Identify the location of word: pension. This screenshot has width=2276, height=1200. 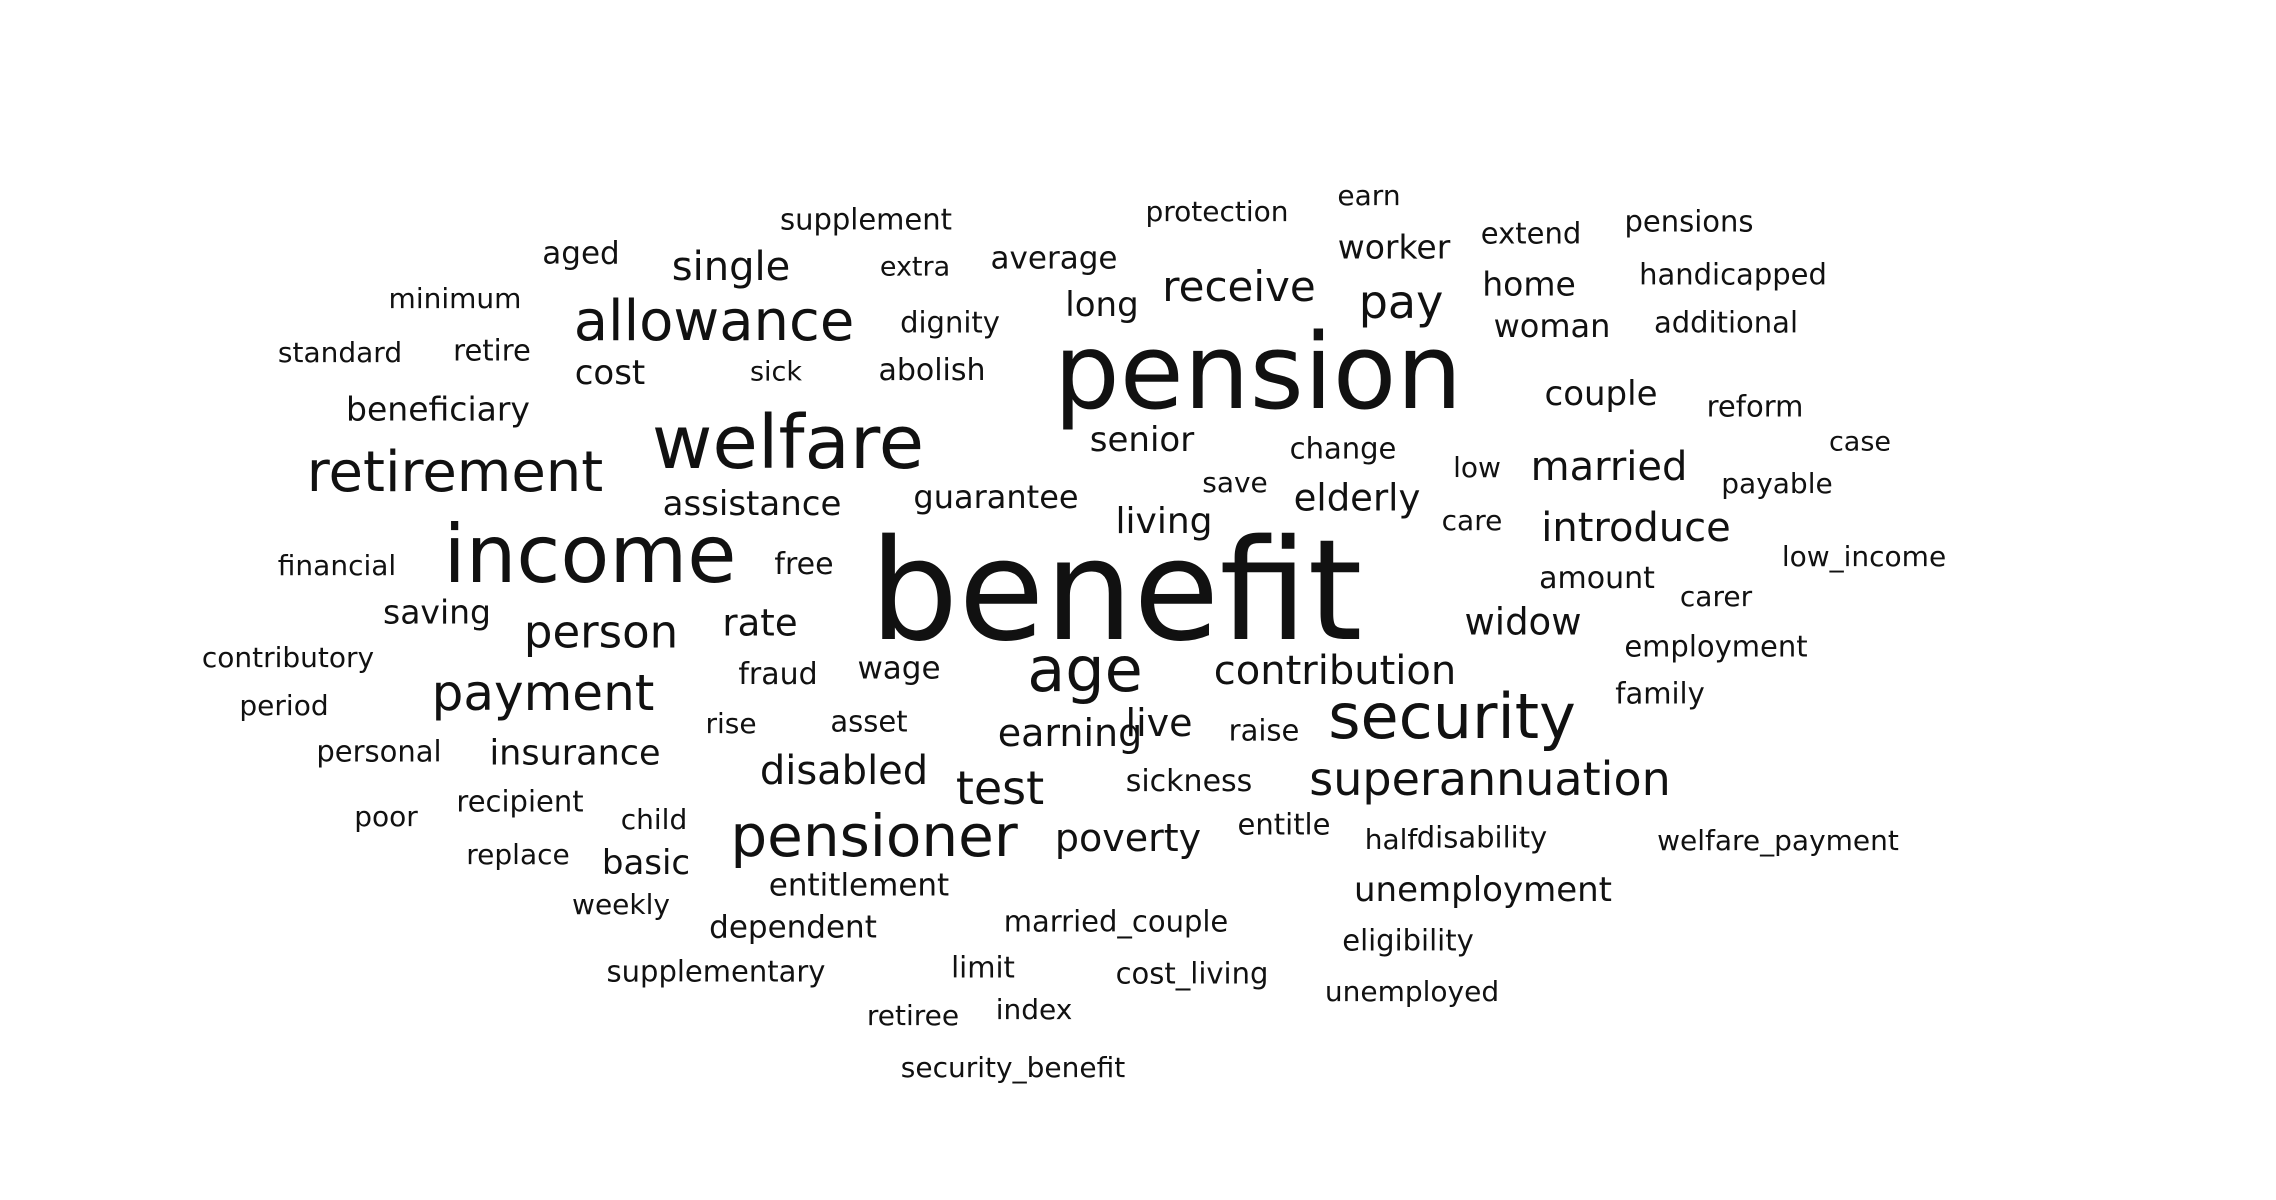
(1258, 372).